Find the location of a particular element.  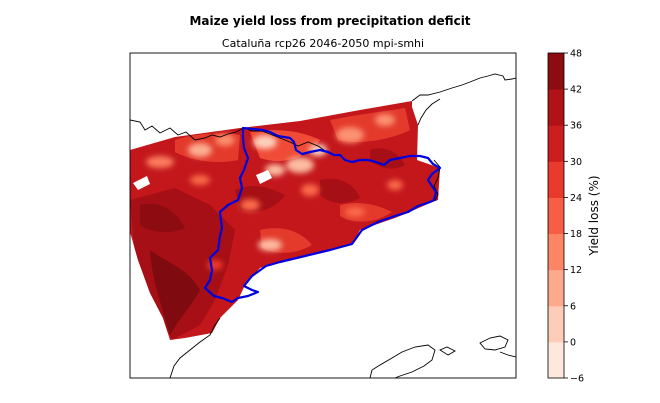

colorbar-tick-label: −6 is located at coordinates (577, 379).